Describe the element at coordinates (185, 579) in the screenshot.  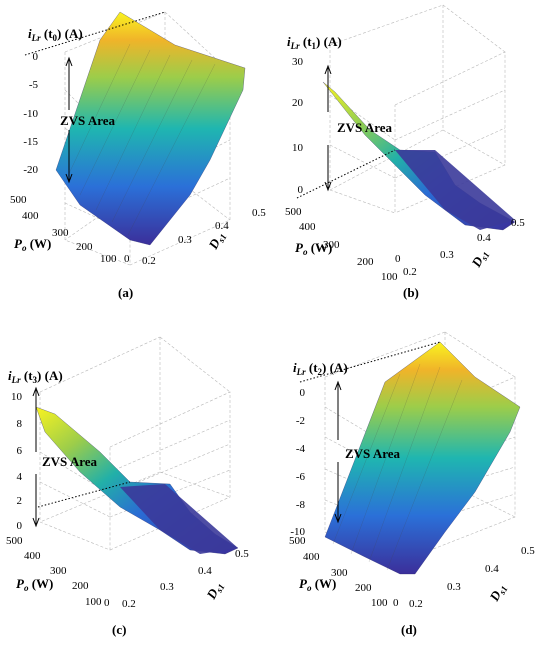
I see `d-tick-labels-c: 0.2 0.3 0.4 0.5` at that location.